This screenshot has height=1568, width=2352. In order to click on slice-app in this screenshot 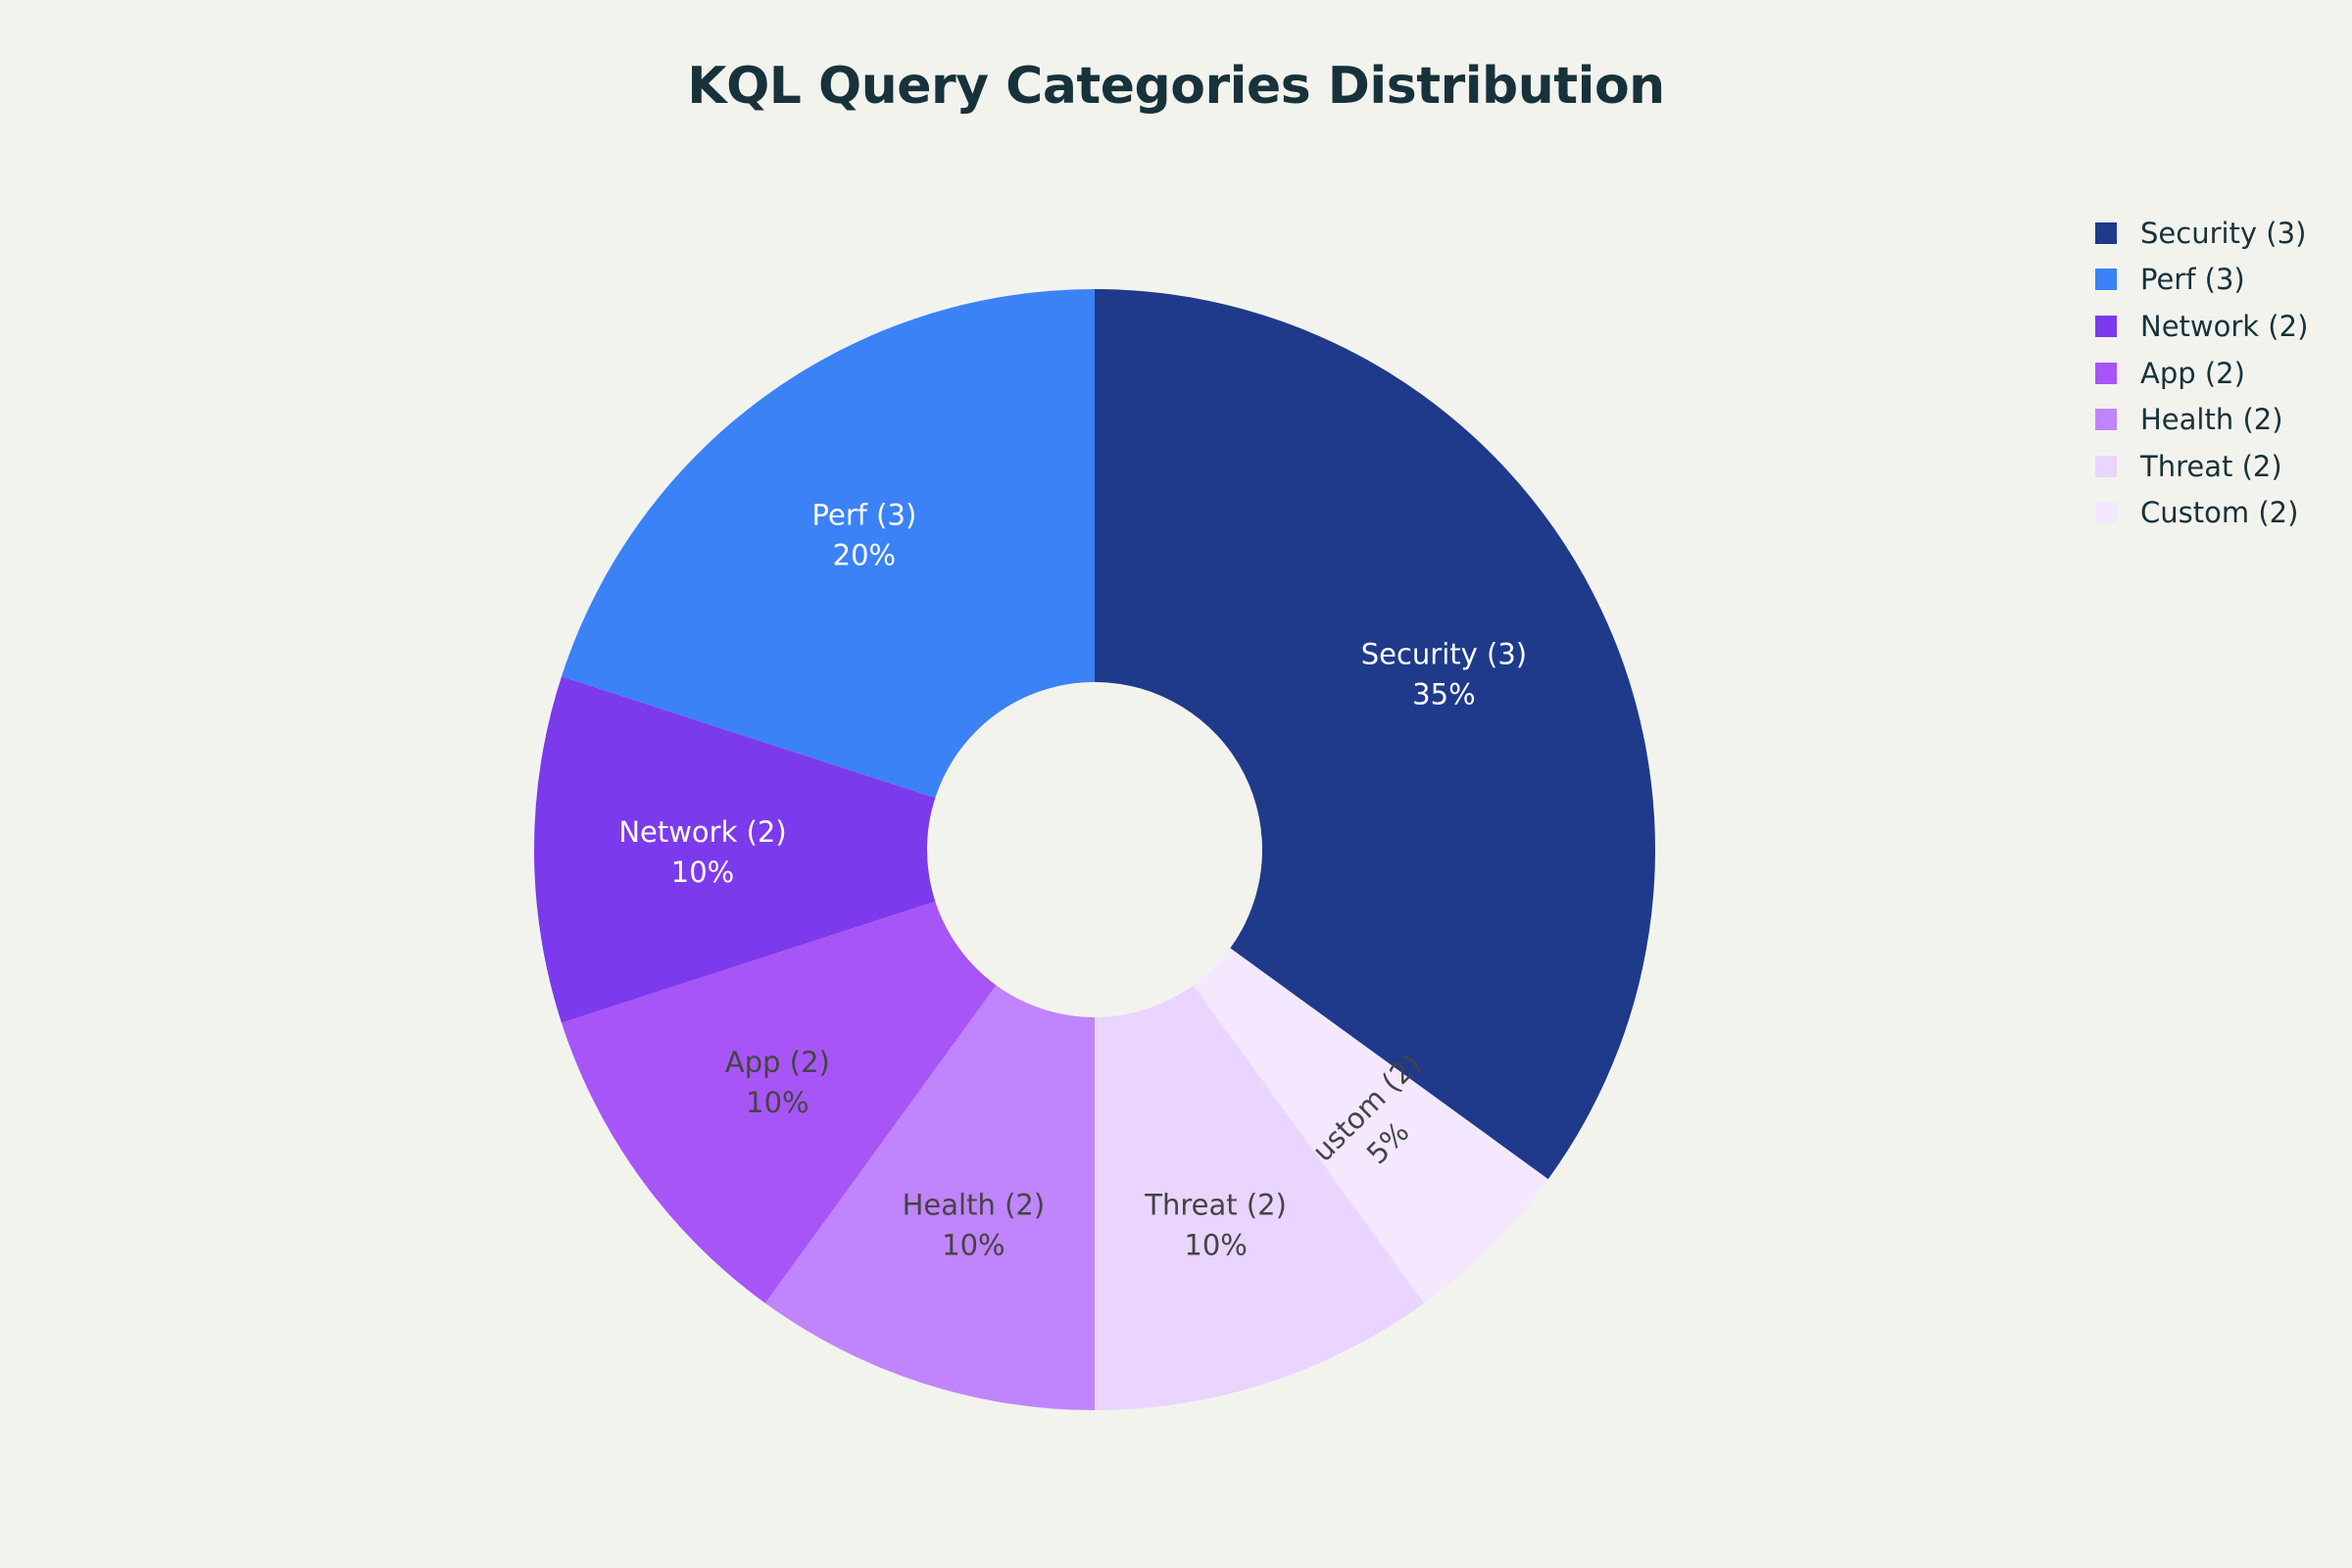, I will do `click(779, 1102)`.